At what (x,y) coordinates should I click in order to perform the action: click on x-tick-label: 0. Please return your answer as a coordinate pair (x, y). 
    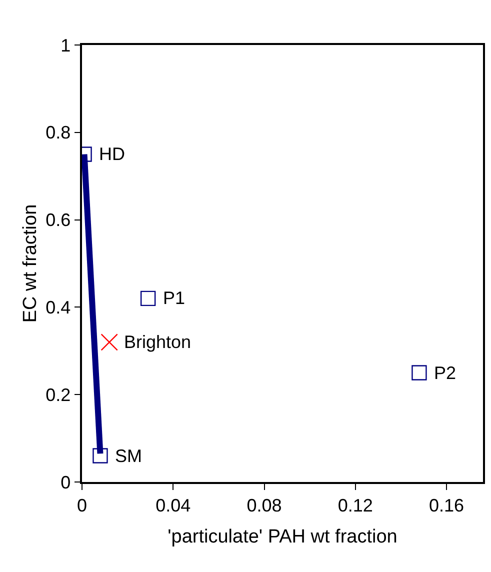
    Looking at the image, I should click on (82, 505).